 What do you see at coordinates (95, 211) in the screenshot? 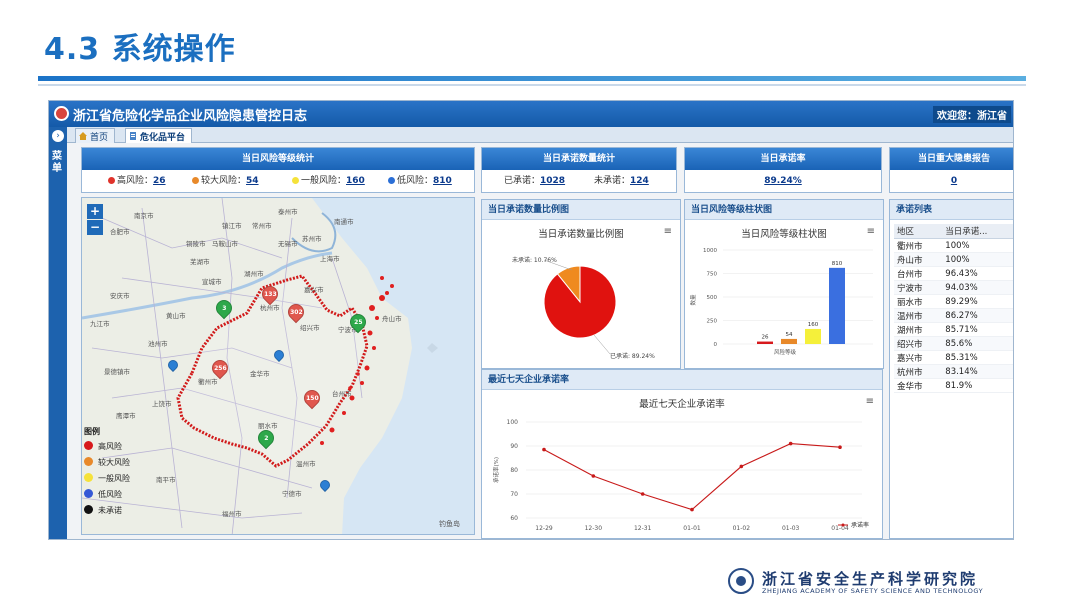
I see `zoom-in-button: +` at bounding box center [95, 211].